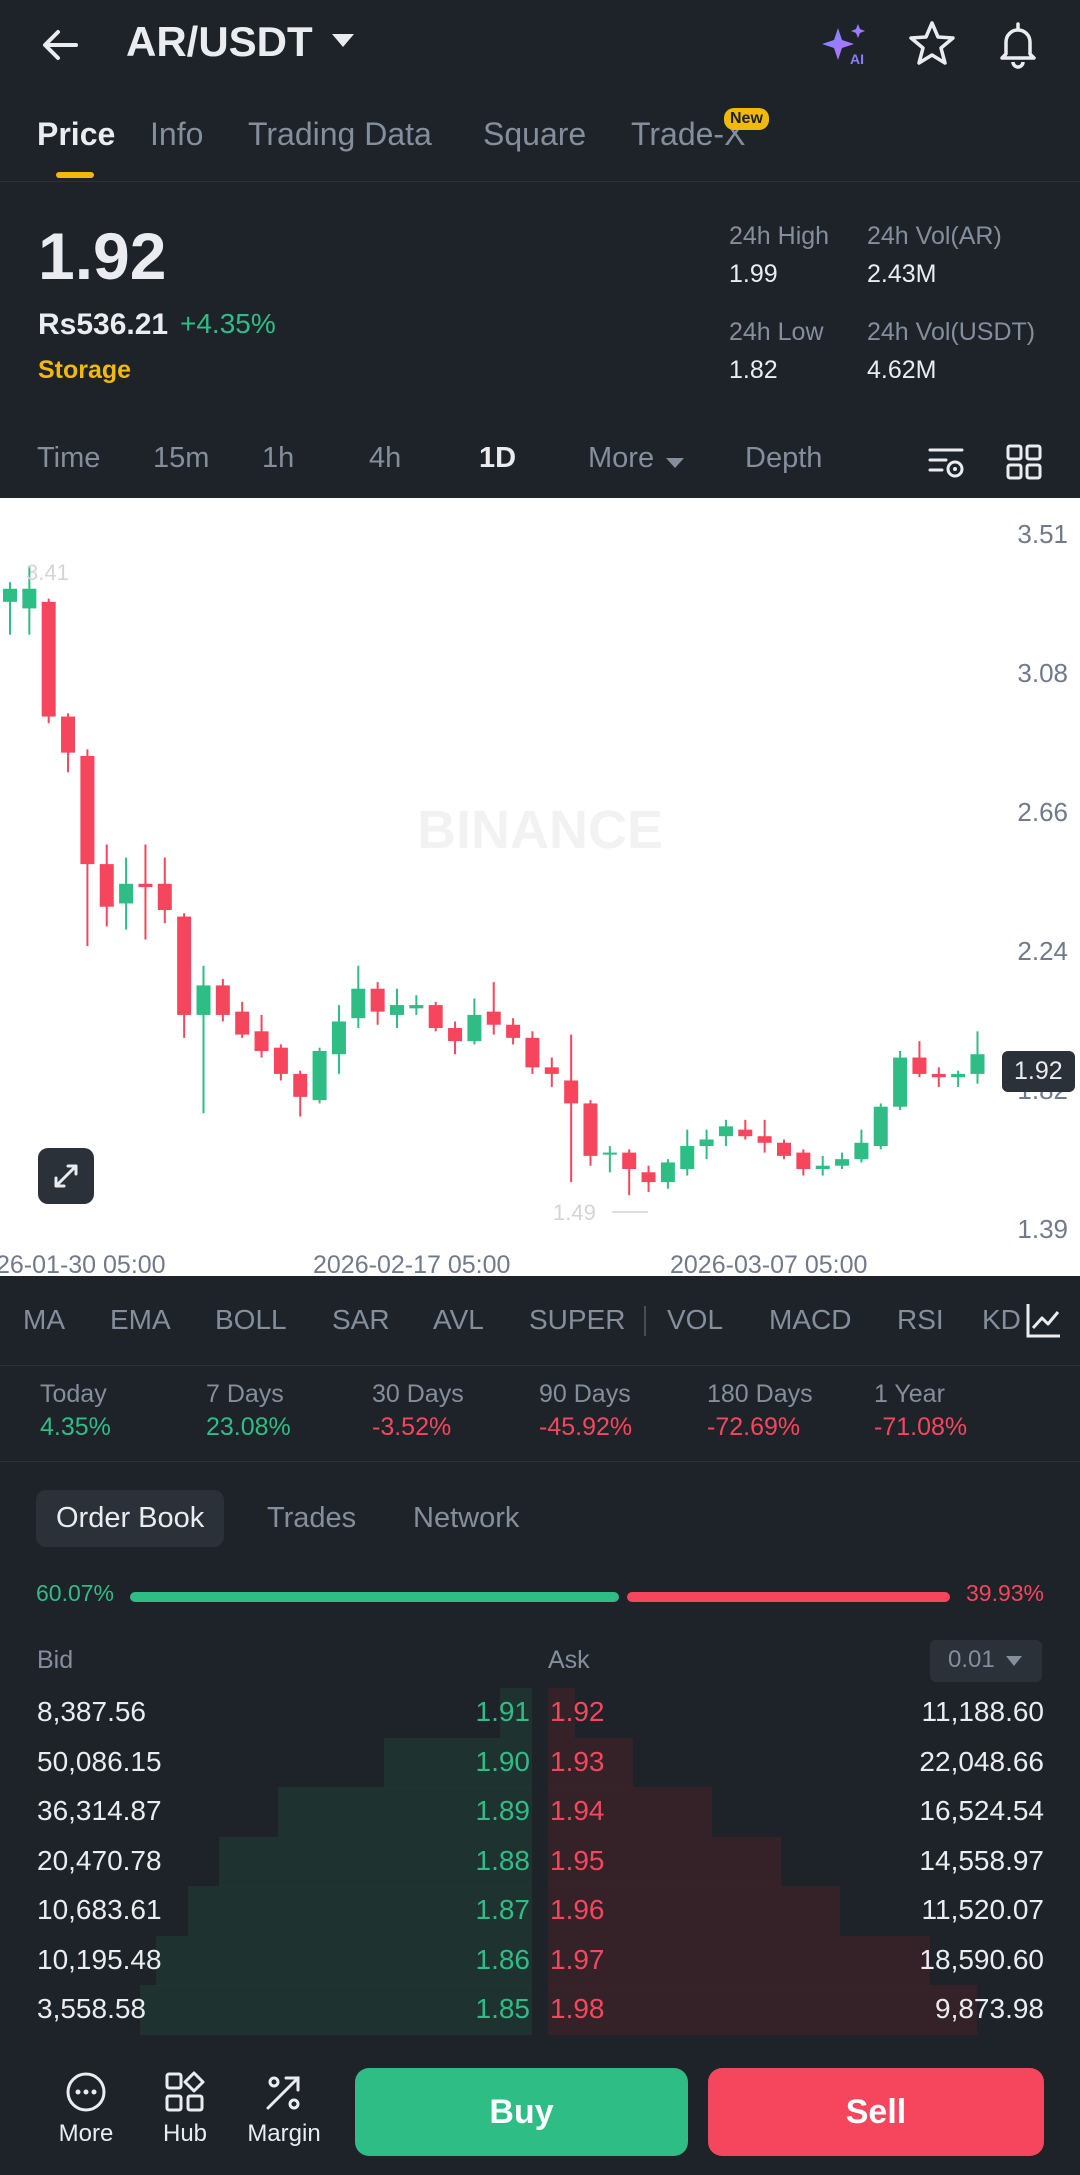  Describe the element at coordinates (85, 370) in the screenshot. I see `category-tag: Storage` at that location.